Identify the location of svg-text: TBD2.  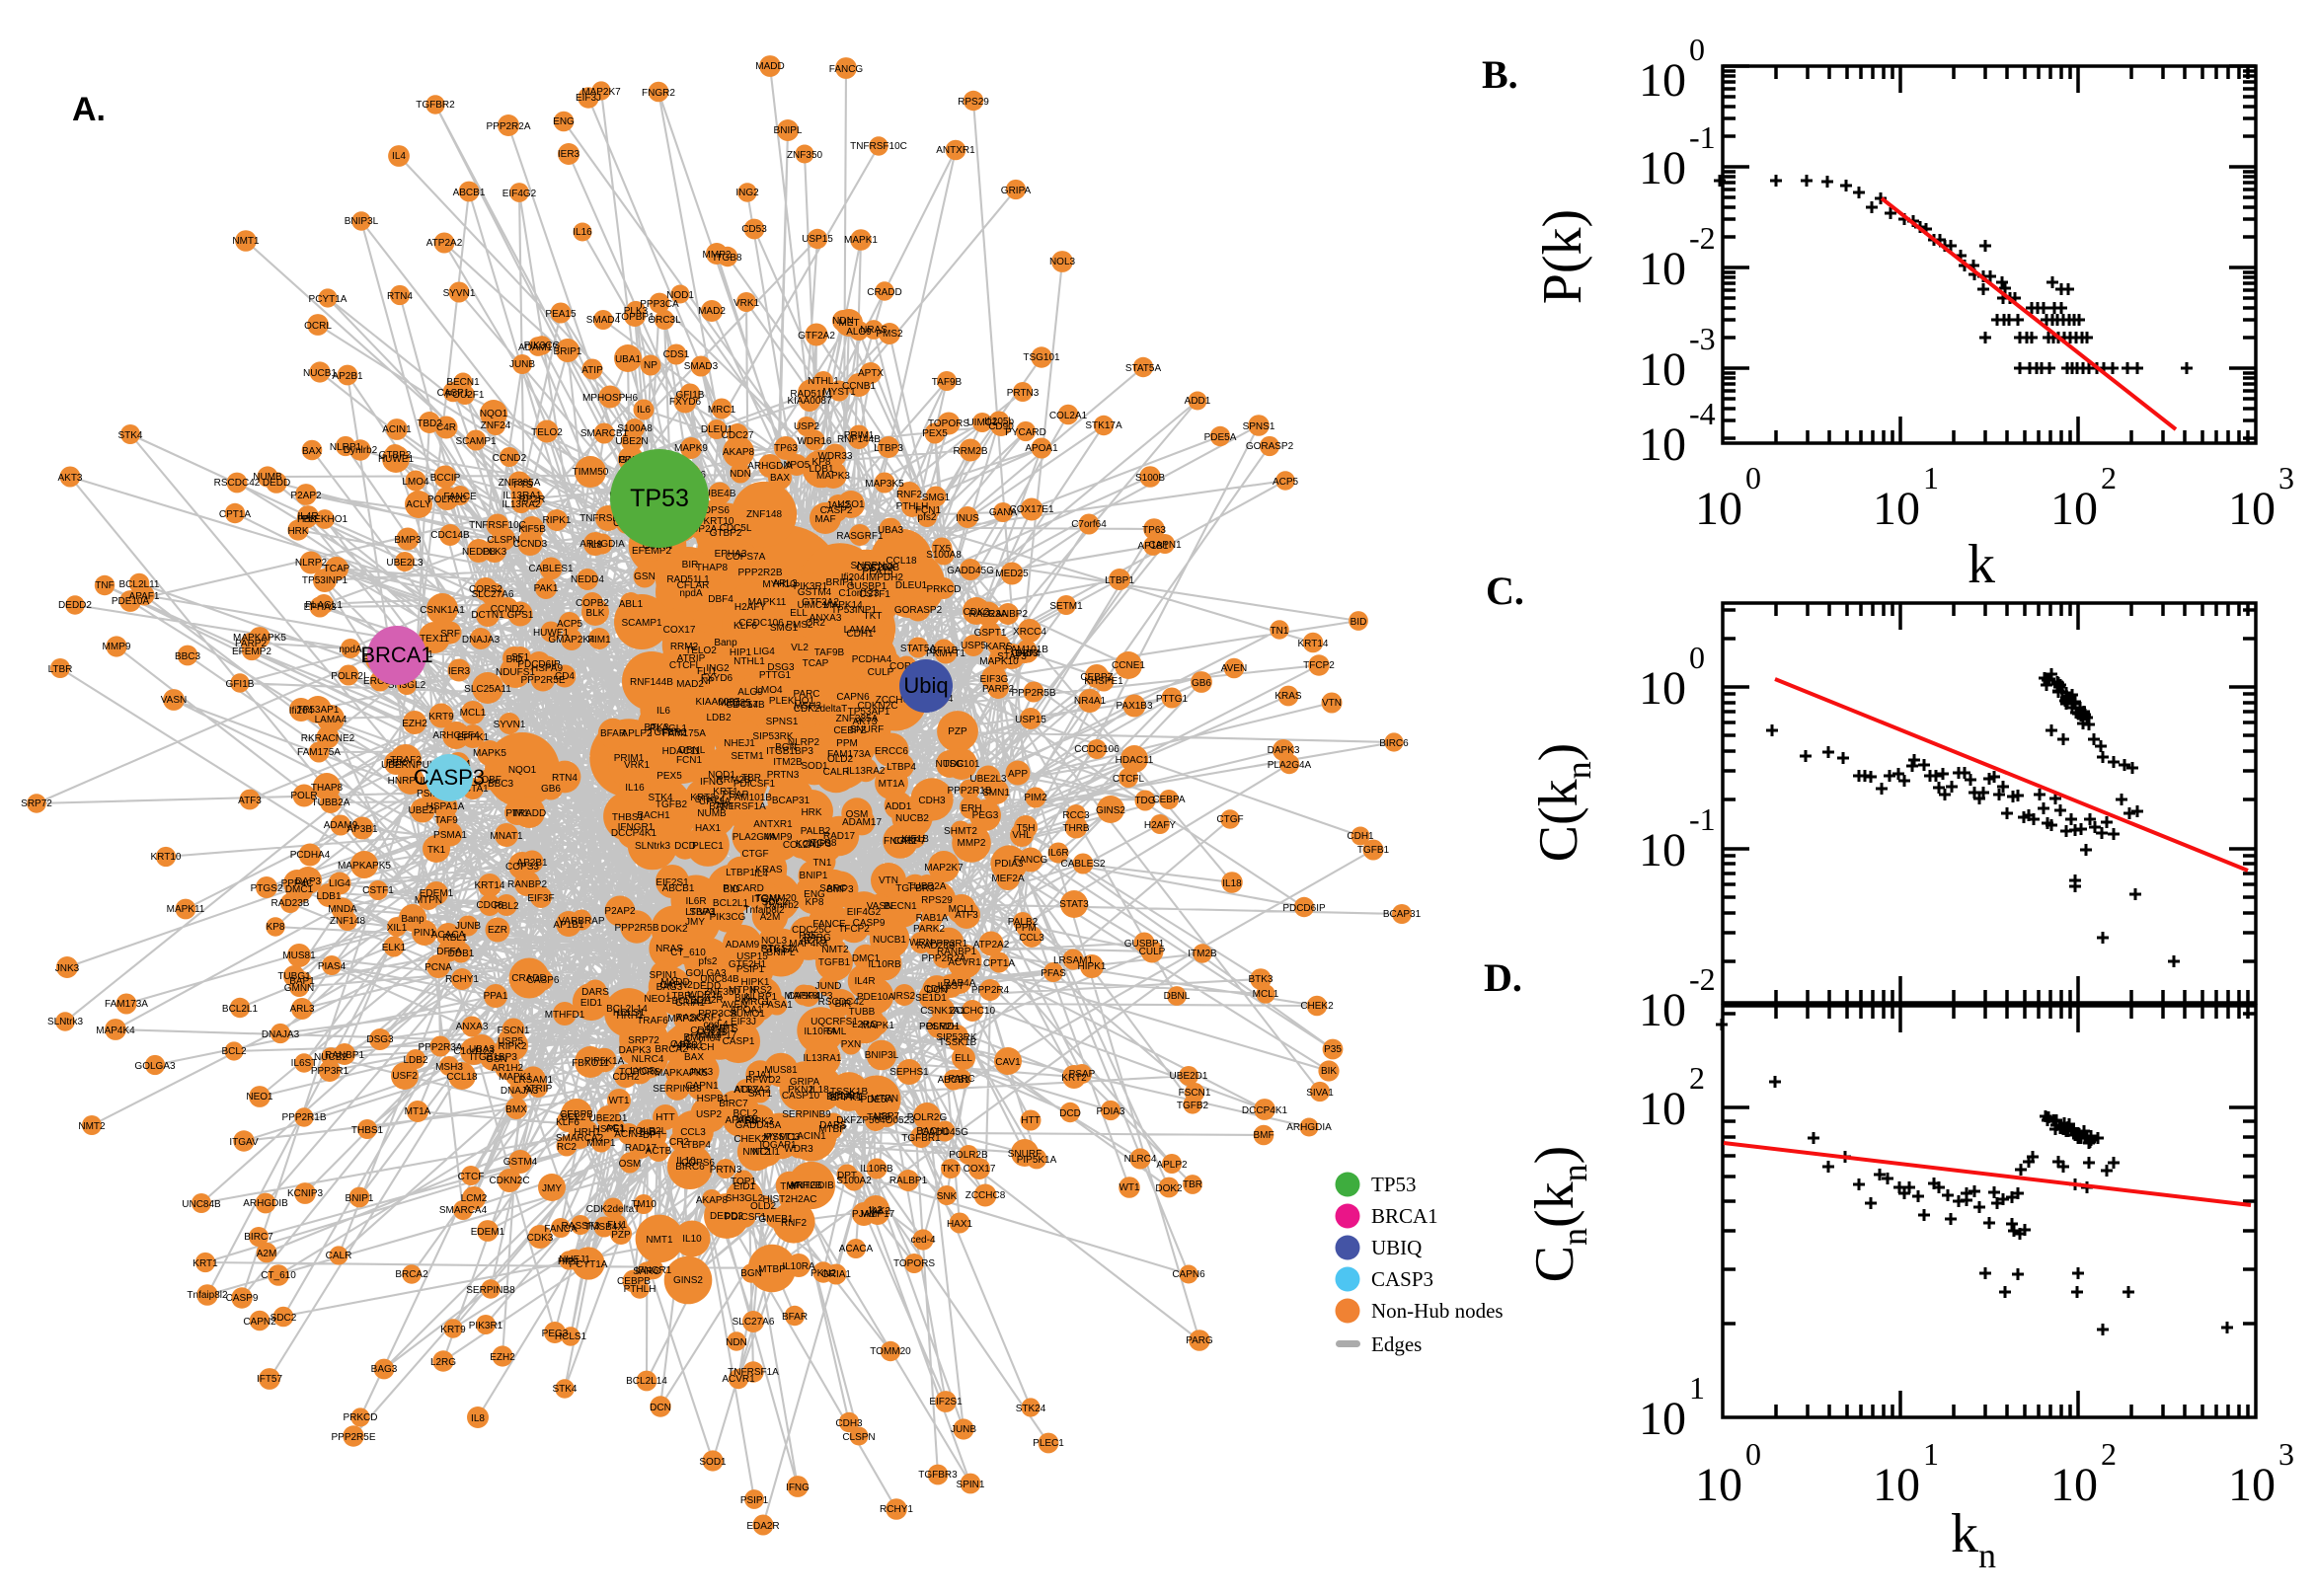
(429, 423).